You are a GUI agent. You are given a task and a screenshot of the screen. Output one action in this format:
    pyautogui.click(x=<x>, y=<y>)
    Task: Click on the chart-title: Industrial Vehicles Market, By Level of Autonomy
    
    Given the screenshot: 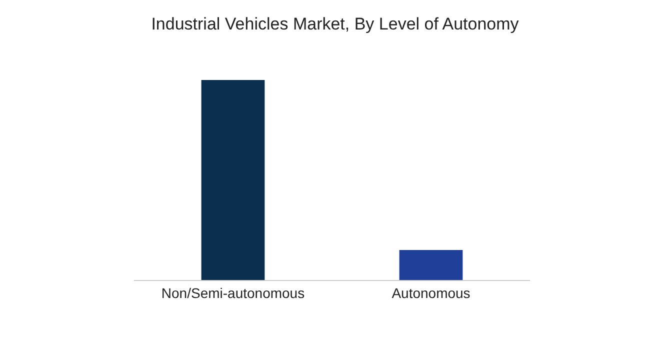 What is the action you would take?
    pyautogui.click(x=335, y=24)
    